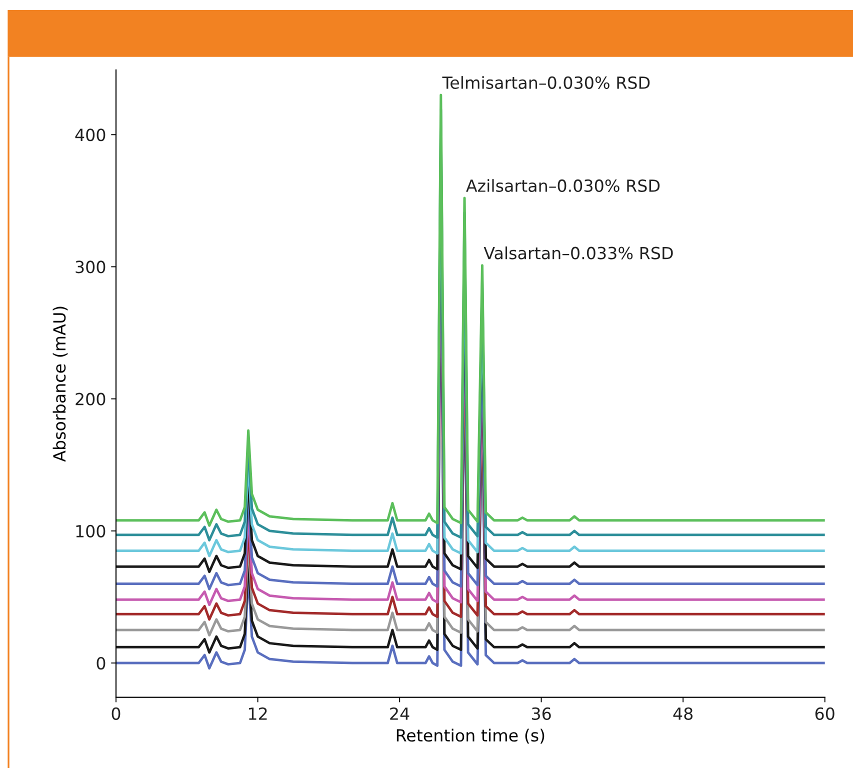  I want to click on x-tick-label: 24, so click(400, 713).